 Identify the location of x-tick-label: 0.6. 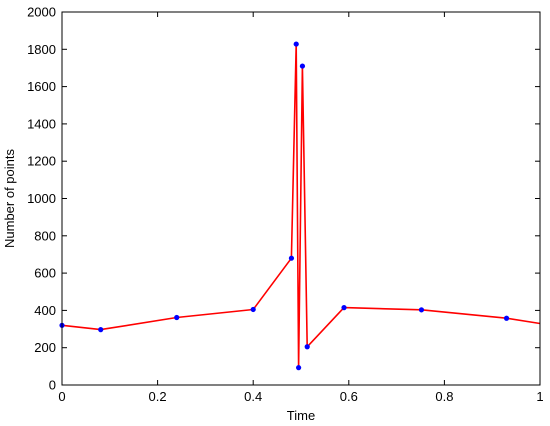
(349, 396).